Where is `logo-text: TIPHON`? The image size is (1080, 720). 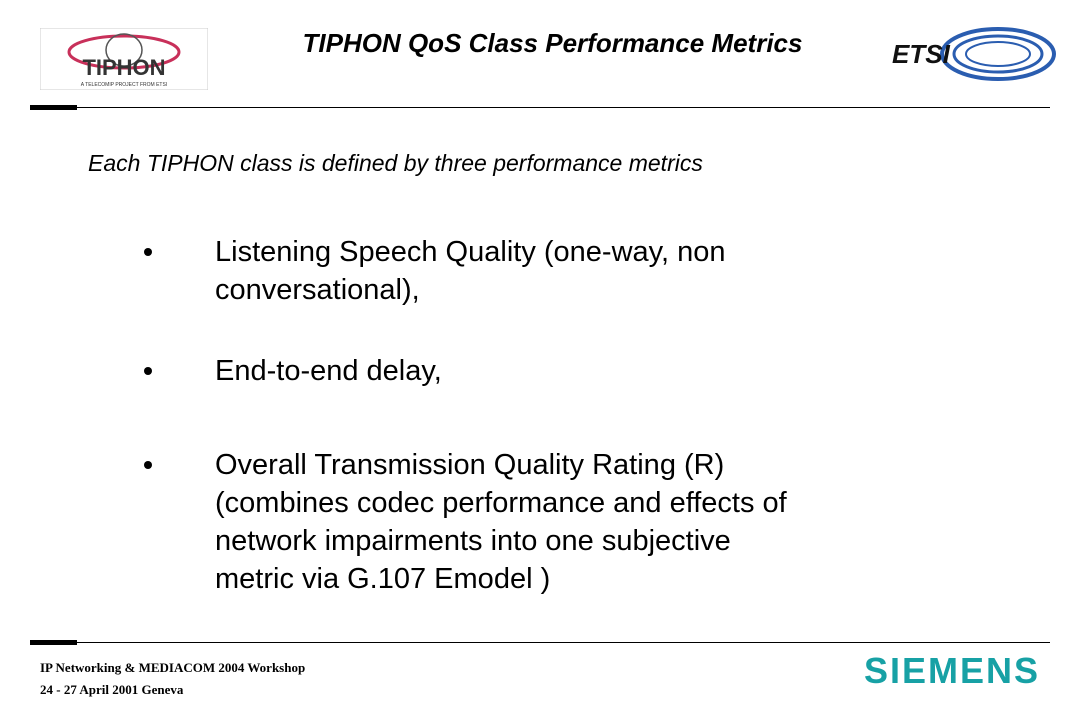 logo-text: TIPHON is located at coordinates (123, 67).